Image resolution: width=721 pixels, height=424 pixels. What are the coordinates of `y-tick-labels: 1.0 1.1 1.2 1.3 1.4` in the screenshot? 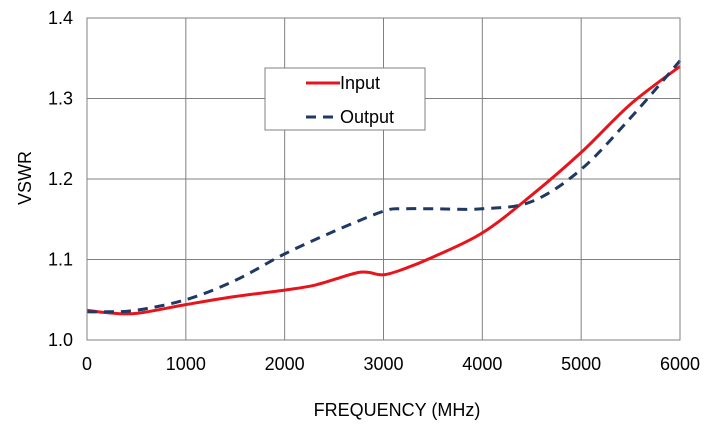 It's located at (60, 179).